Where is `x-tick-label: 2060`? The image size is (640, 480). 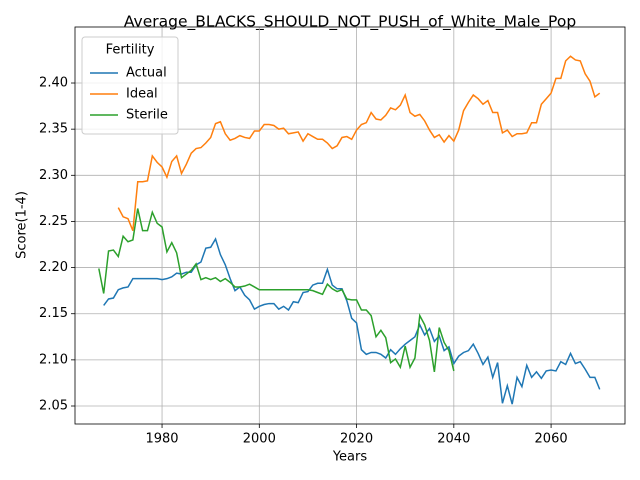
x-tick-label: 2060 is located at coordinates (551, 439).